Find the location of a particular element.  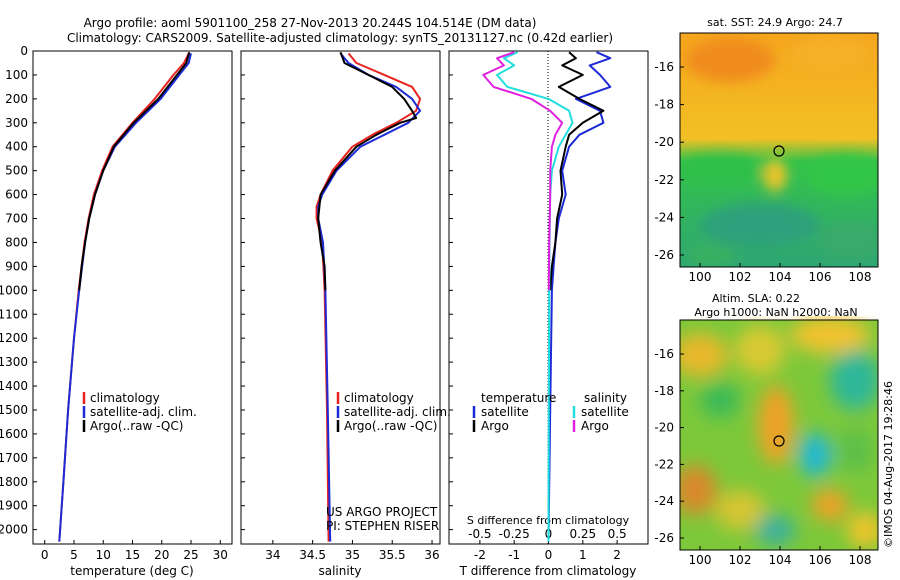

depth-tick-label: 1200 is located at coordinates (14, 338).